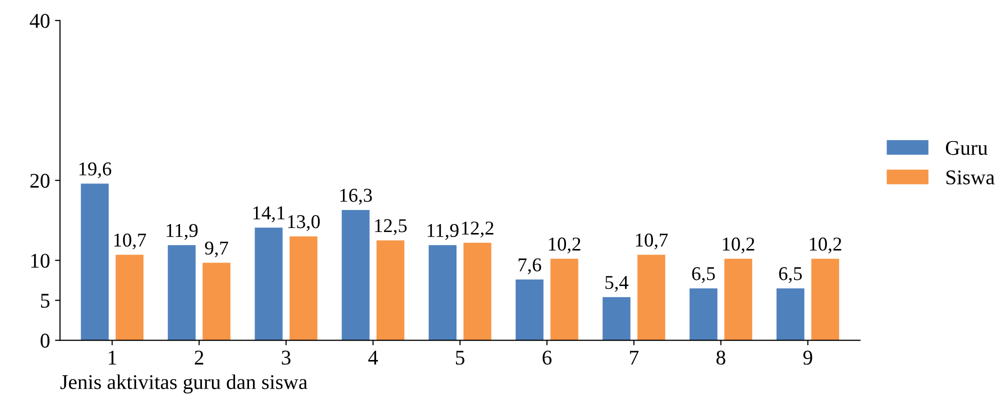 Image resolution: width=1000 pixels, height=410 pixels. I want to click on y-tick-label: 10, so click(40, 261).